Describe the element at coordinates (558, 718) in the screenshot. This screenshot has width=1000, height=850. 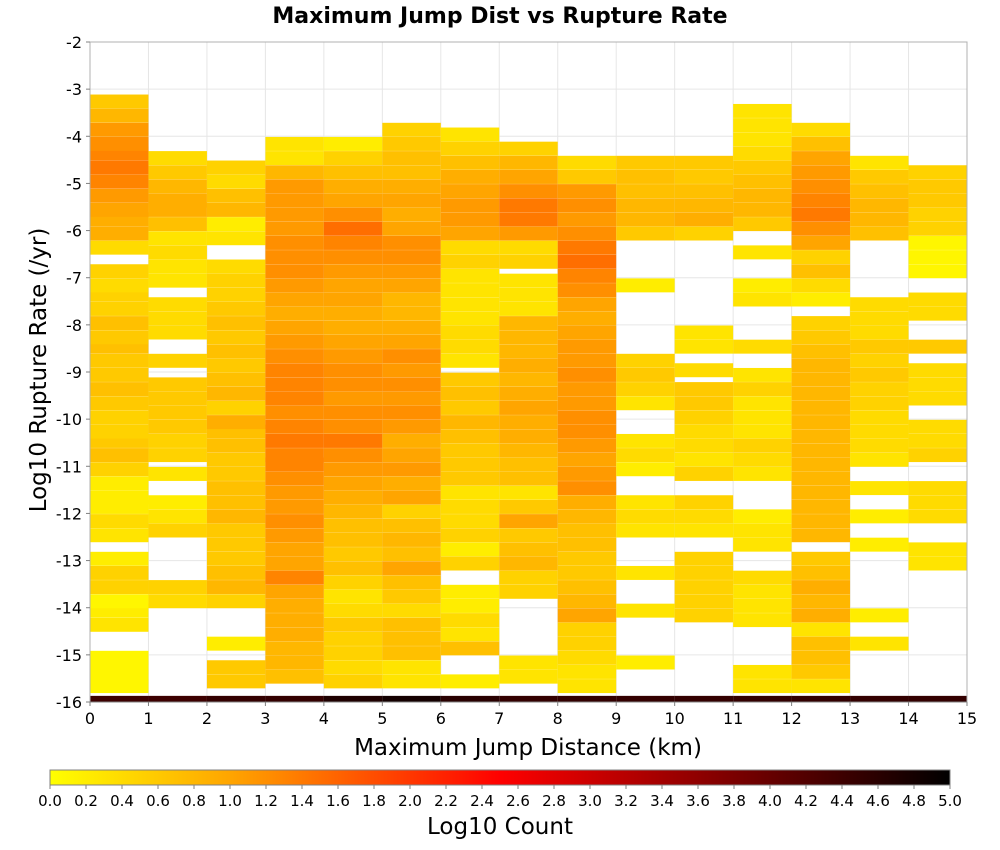
I see `x-tick-label: 8` at that location.